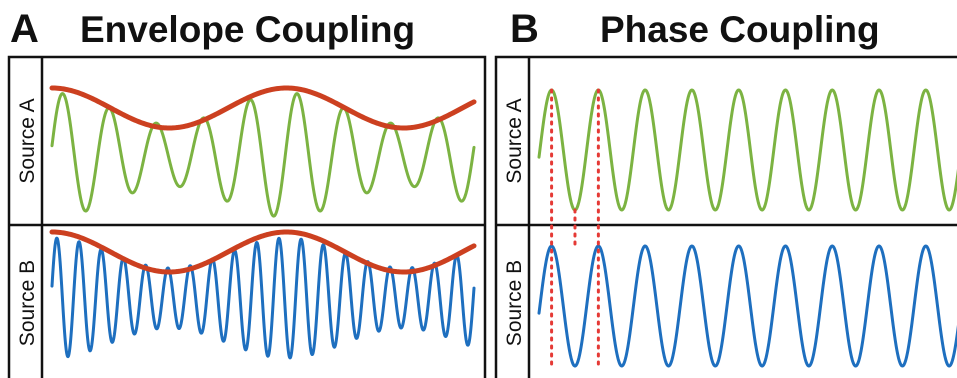 This screenshot has height=378, width=957. Describe the element at coordinates (263, 108) in the screenshot. I see `envelope-coupling-source-a-envelope` at that location.